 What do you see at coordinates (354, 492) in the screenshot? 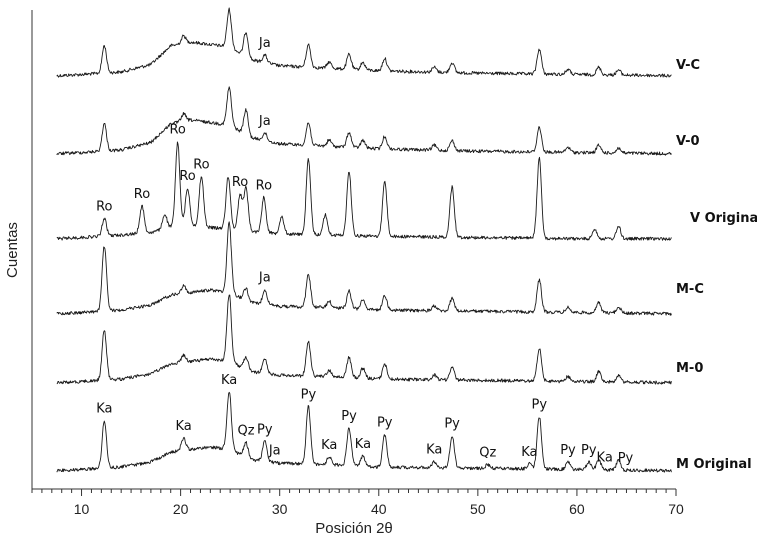
I see `x-ticks` at bounding box center [354, 492].